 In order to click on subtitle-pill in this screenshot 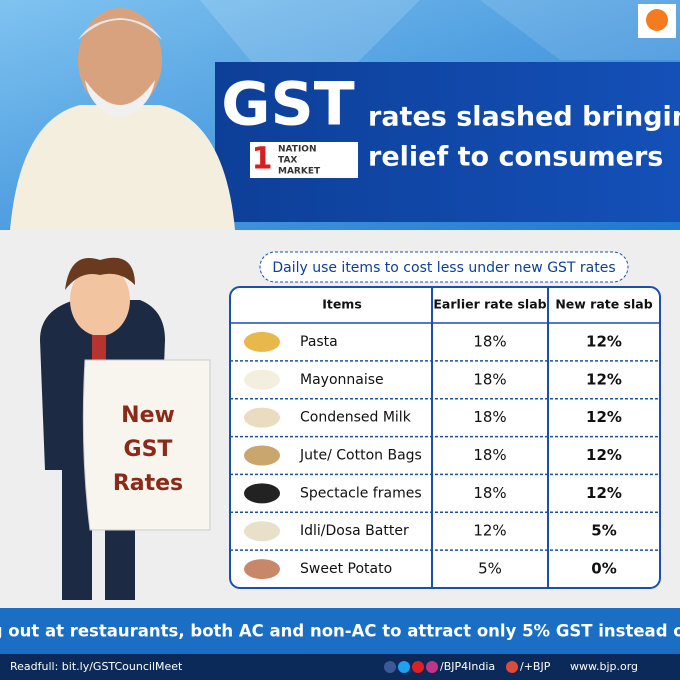, I will do `click(444, 267)`.